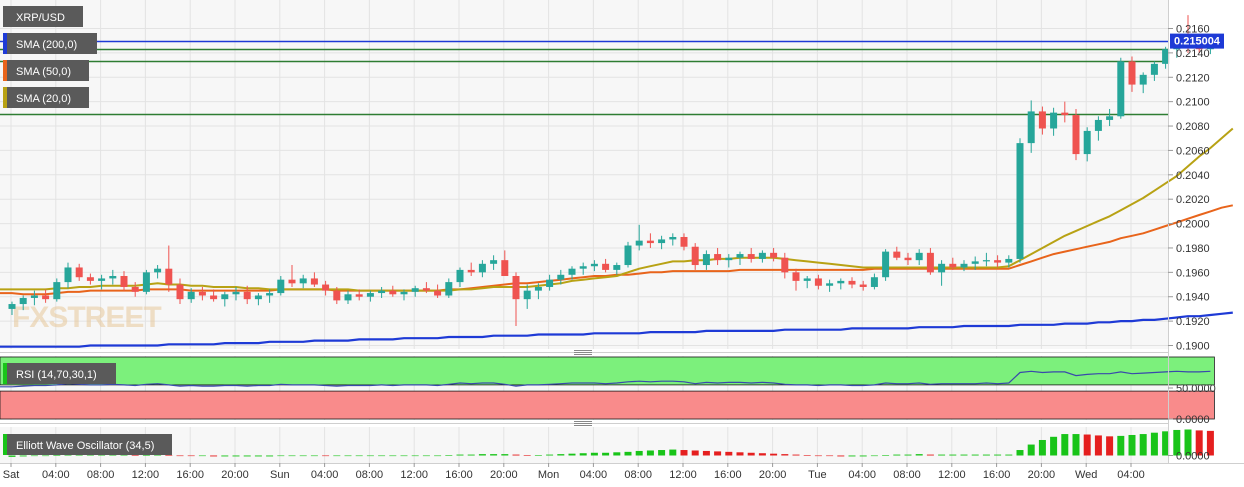 The height and width of the screenshot is (487, 1244). What do you see at coordinates (907, 475) in the screenshot?
I see `time-tick-label: 08:00` at bounding box center [907, 475].